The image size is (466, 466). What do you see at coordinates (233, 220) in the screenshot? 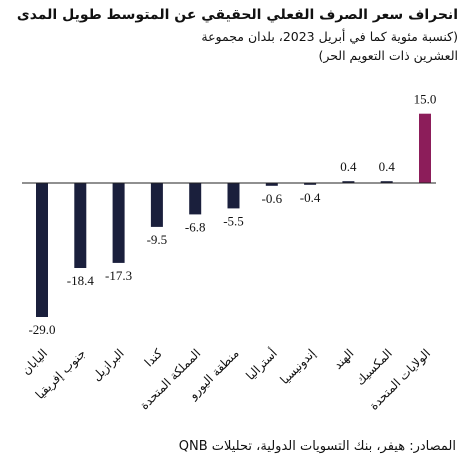
I see `value-label-5: -5.5` at bounding box center [233, 220].